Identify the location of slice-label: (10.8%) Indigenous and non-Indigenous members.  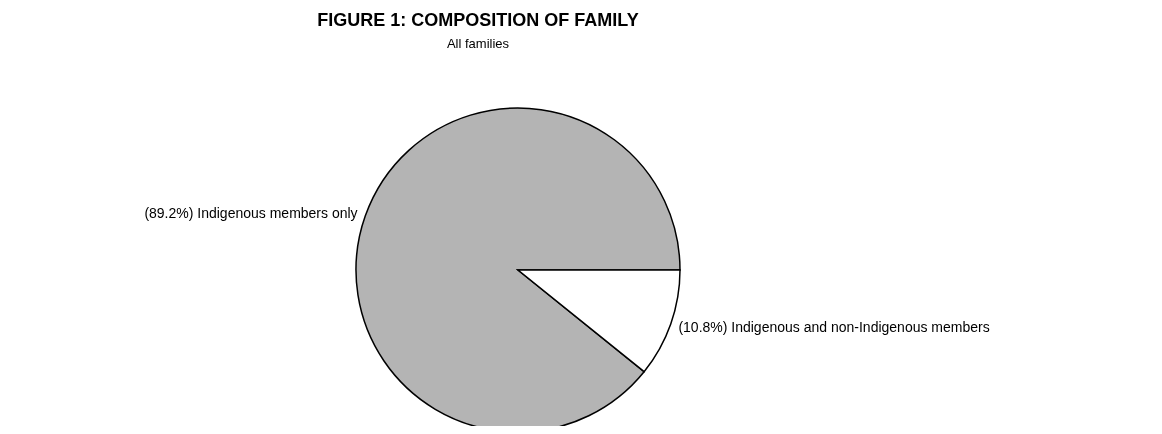
(834, 326).